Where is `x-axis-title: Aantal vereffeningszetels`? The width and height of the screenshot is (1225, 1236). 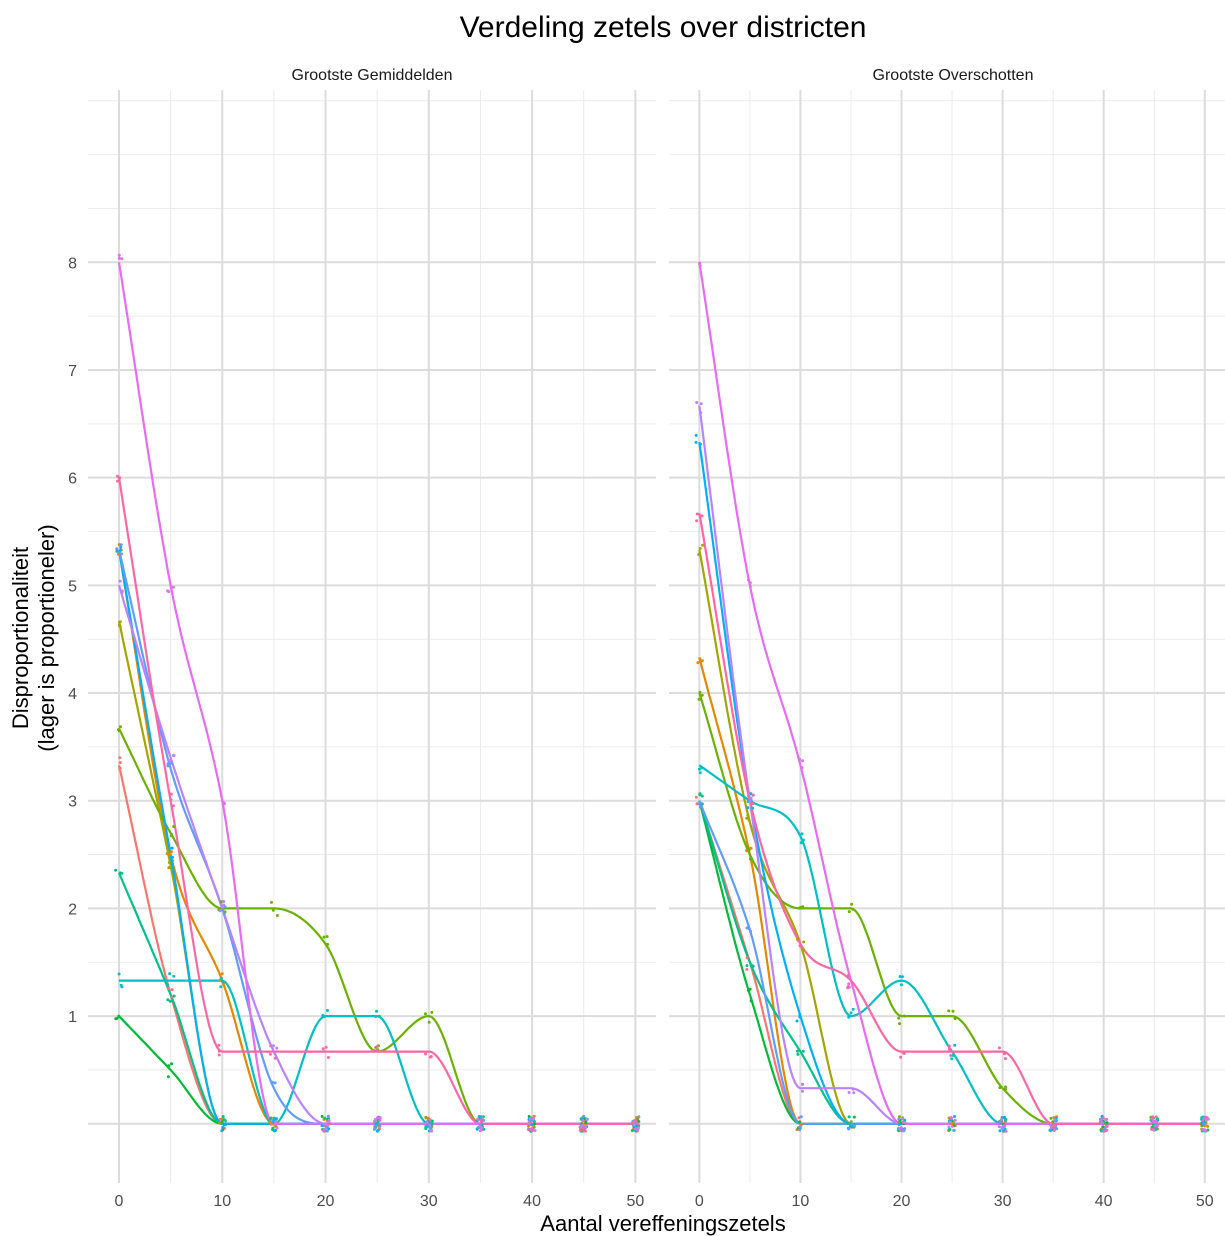
x-axis-title: Aantal vereffeningszetels is located at coordinates (662, 1223).